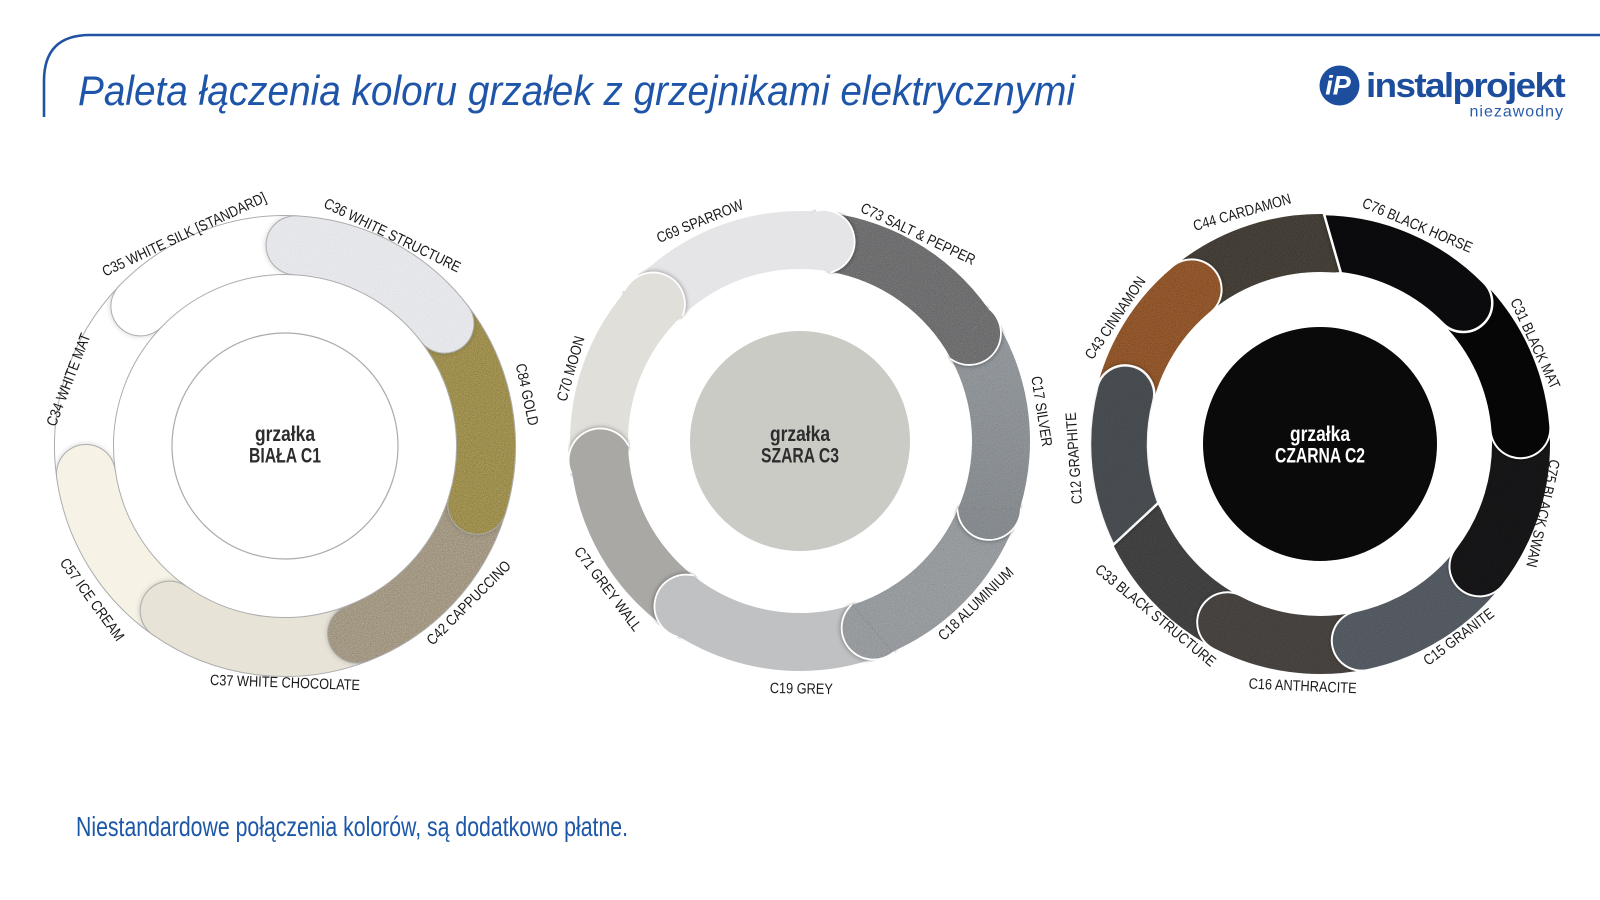 The image size is (1600, 900). Describe the element at coordinates (801, 689) in the screenshot. I see `svg-text: C19 GREY` at that location.